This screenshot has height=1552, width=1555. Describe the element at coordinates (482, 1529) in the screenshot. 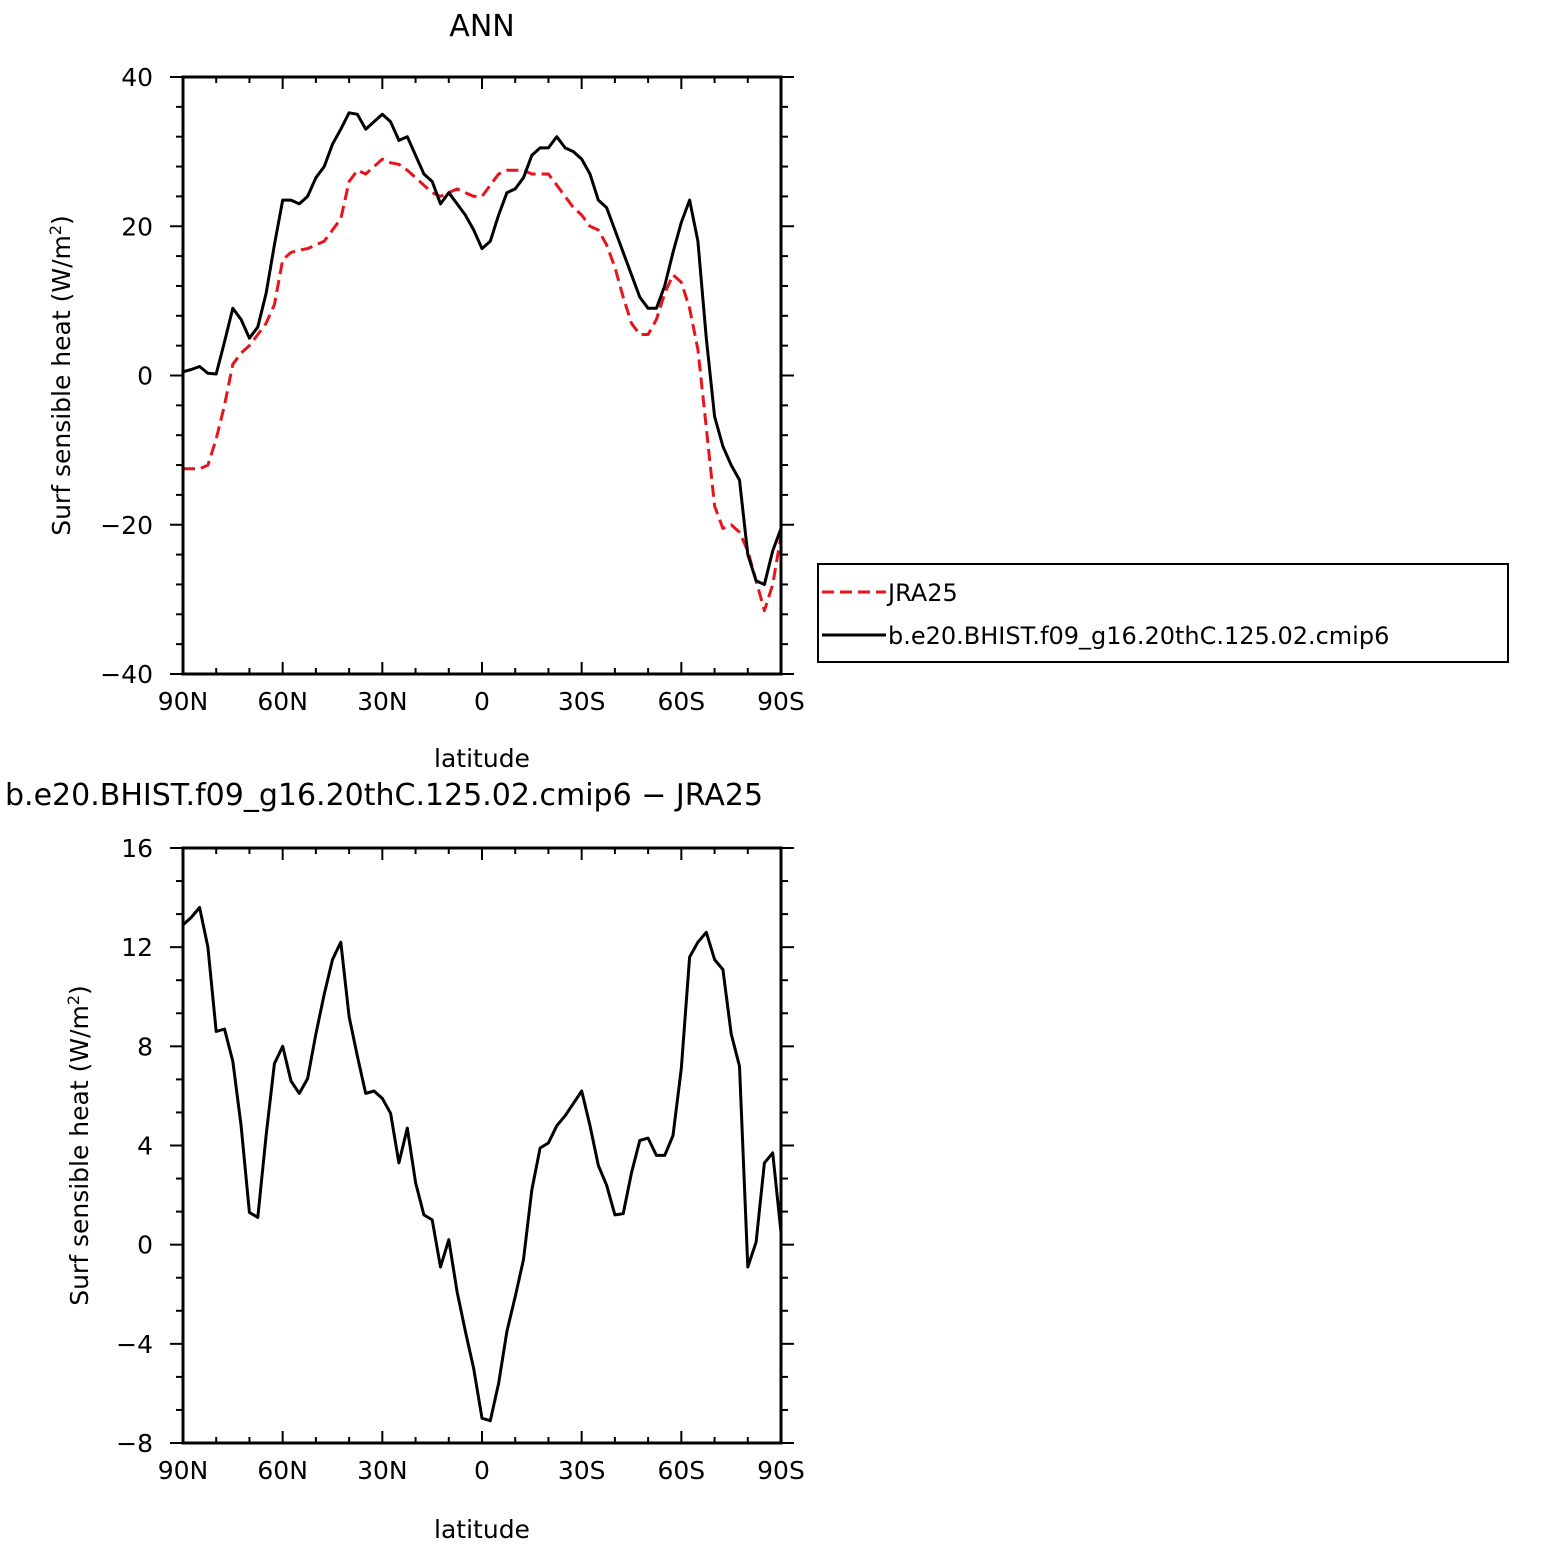

I see `bottom-x-axis-label: latitude` at that location.